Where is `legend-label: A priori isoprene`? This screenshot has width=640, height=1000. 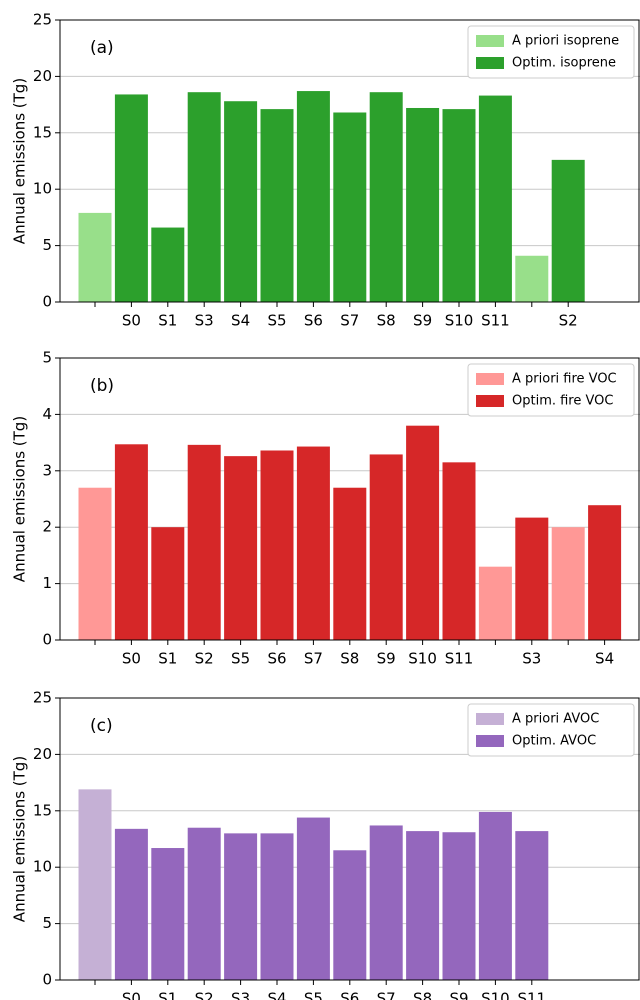
legend-label: A priori isoprene is located at coordinates (565, 41).